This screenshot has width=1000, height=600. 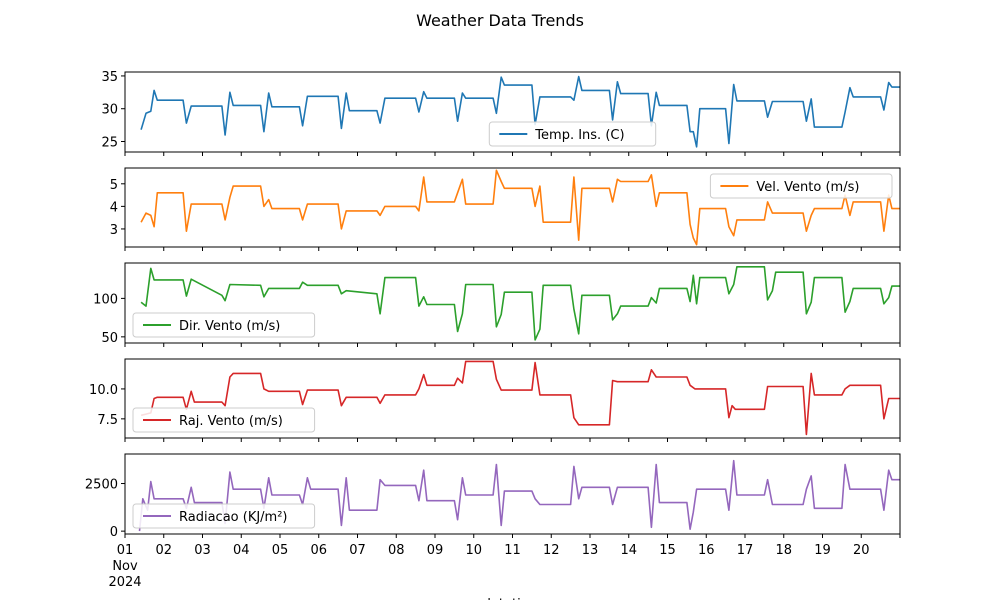 I want to click on x-tick-label: 01, so click(x=125, y=550).